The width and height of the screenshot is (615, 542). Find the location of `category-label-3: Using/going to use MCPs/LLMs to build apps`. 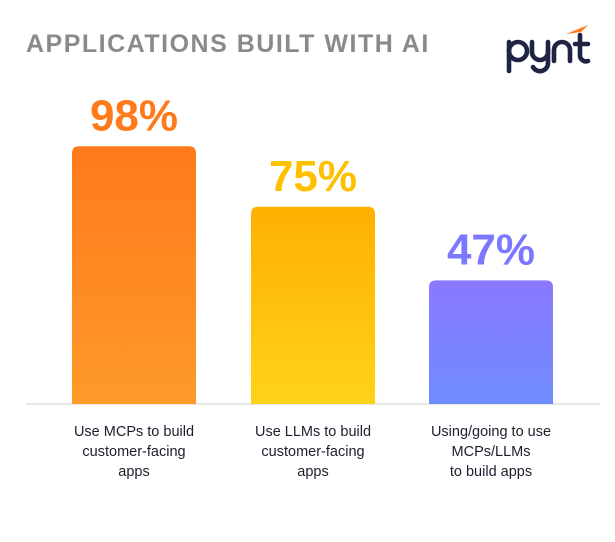

category-label-3: Using/going to use MCPs/LLMs to build apps is located at coordinates (491, 452).